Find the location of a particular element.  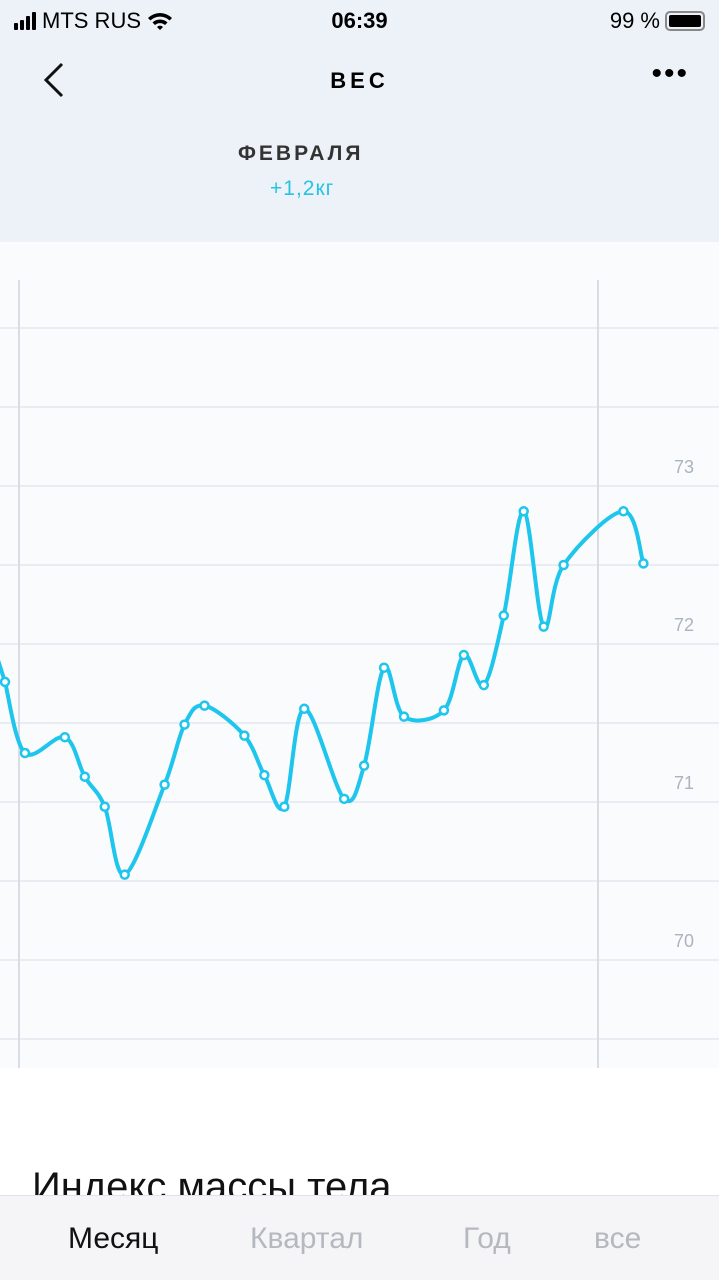

wifi-icon is located at coordinates (160, 21).